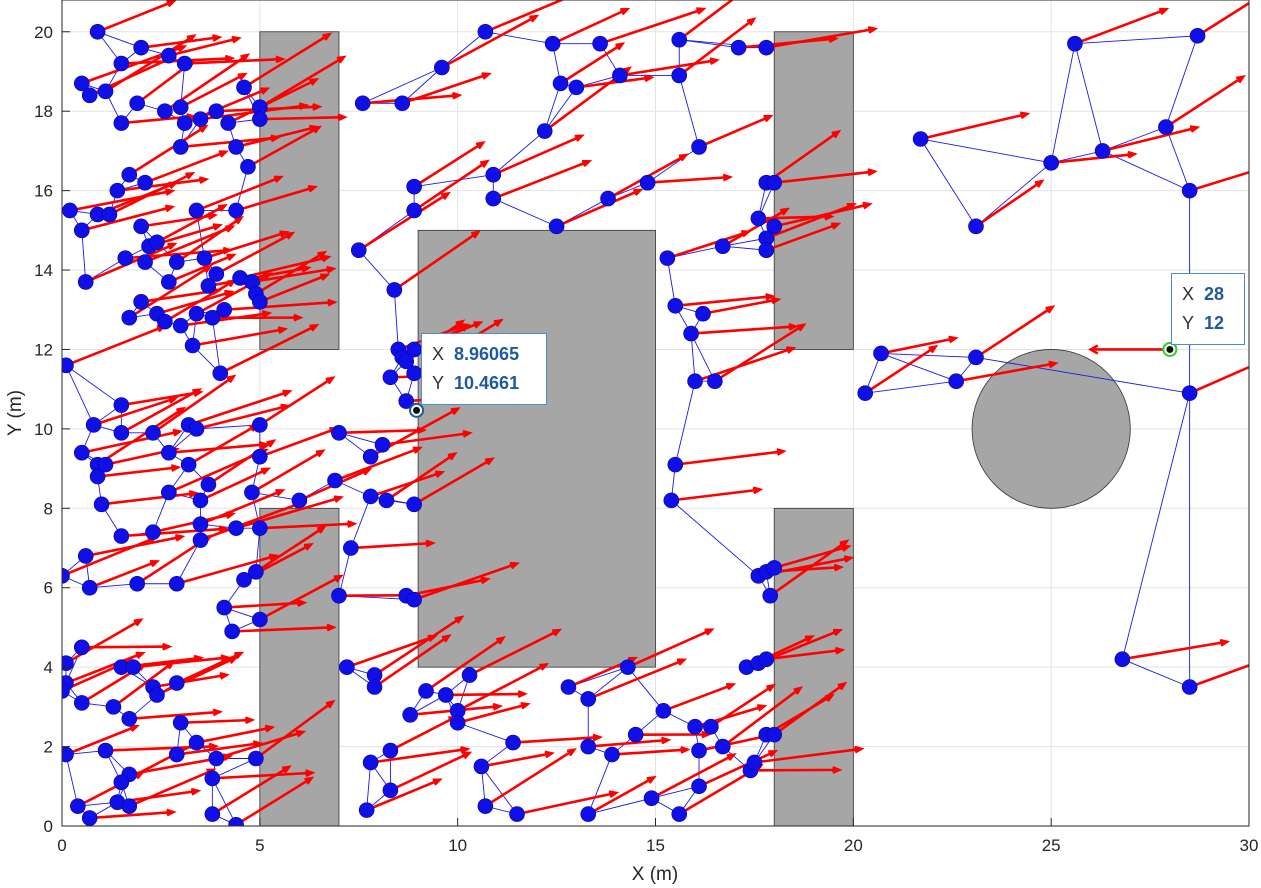 This screenshot has height=888, width=1261. Describe the element at coordinates (1051, 845) in the screenshot. I see `x-tick-label: 25` at that location.